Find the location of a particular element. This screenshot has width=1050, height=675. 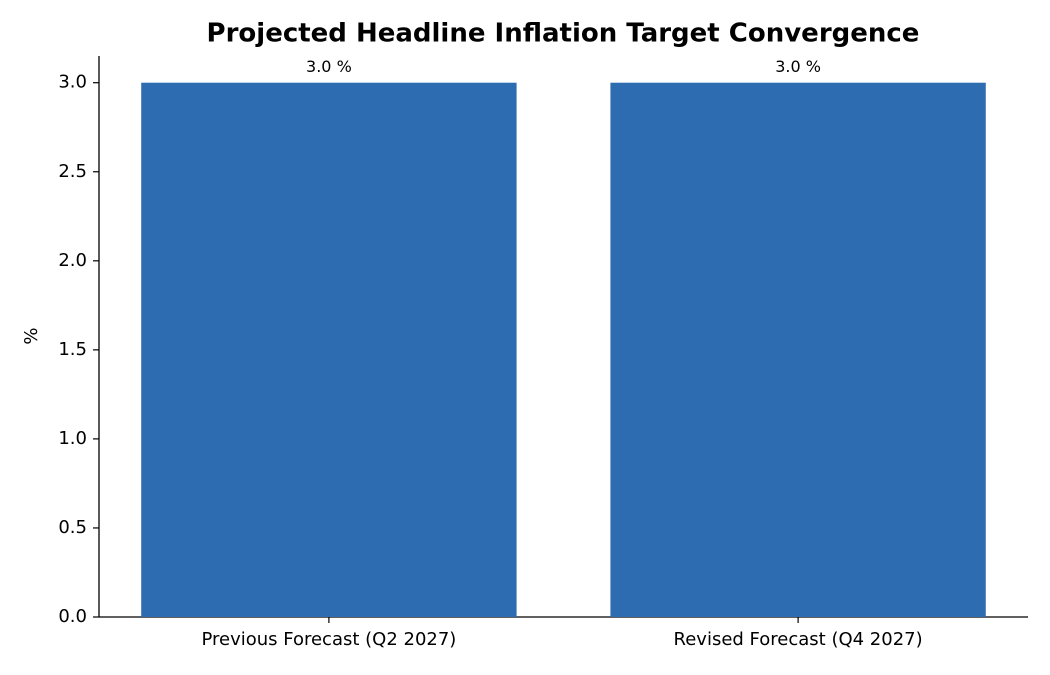

x-tick-label: Previous Forecast (Q2 2027) is located at coordinates (328, 639).